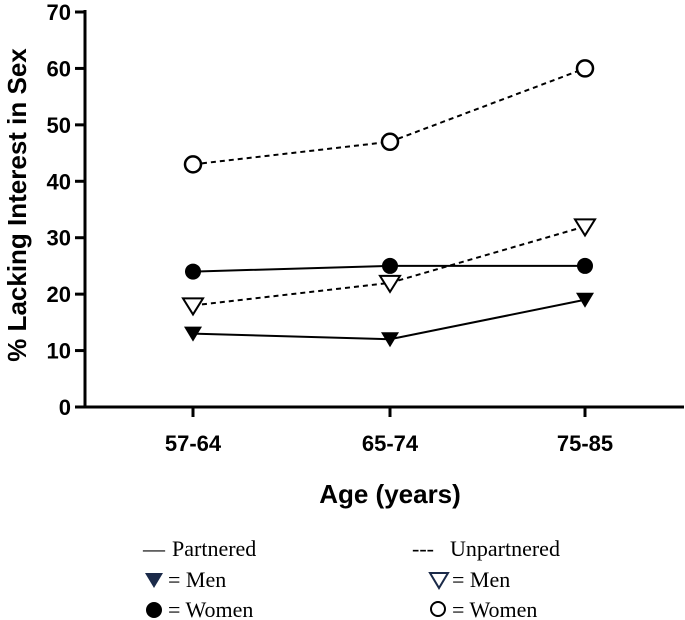 Image resolution: width=685 pixels, height=620 pixels. What do you see at coordinates (59, 68) in the screenshot?
I see `y-tick-label: 60` at bounding box center [59, 68].